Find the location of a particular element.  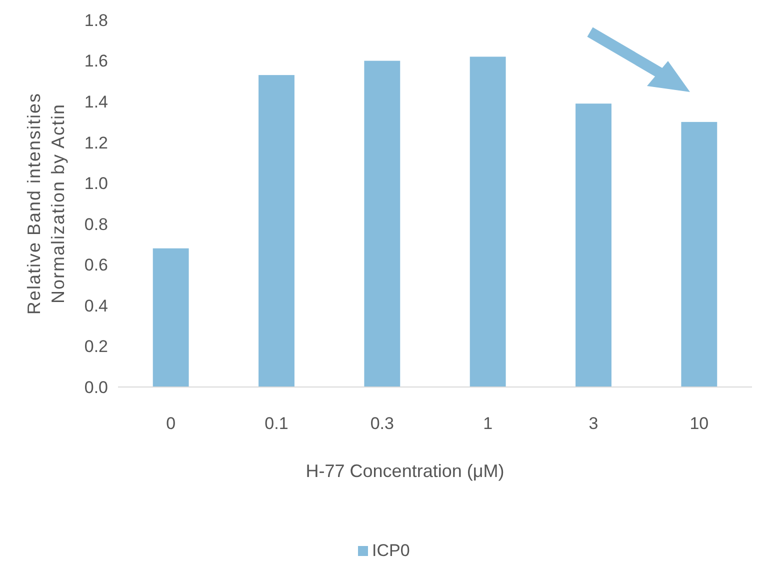

legend-label: ICP0 is located at coordinates (391, 550).